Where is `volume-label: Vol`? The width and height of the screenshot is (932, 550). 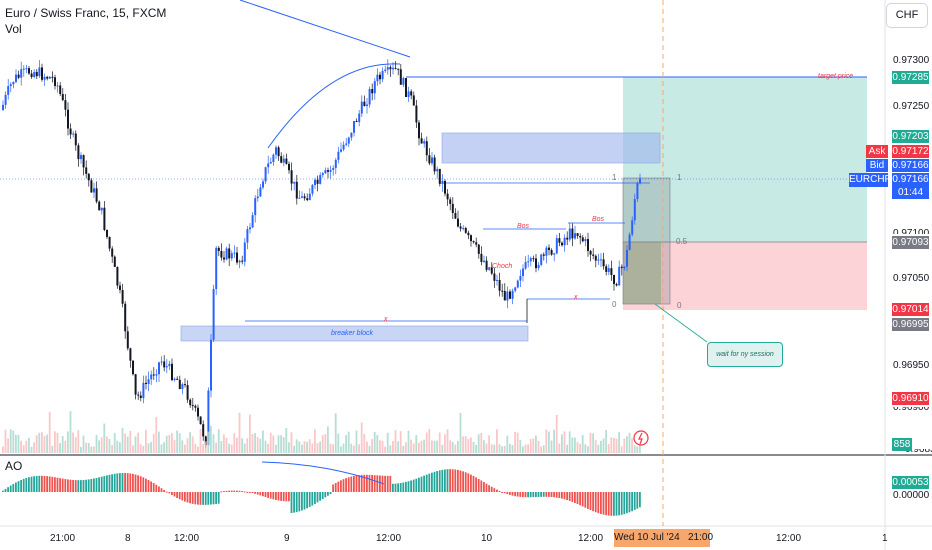
volume-label: Vol is located at coordinates (13, 29).